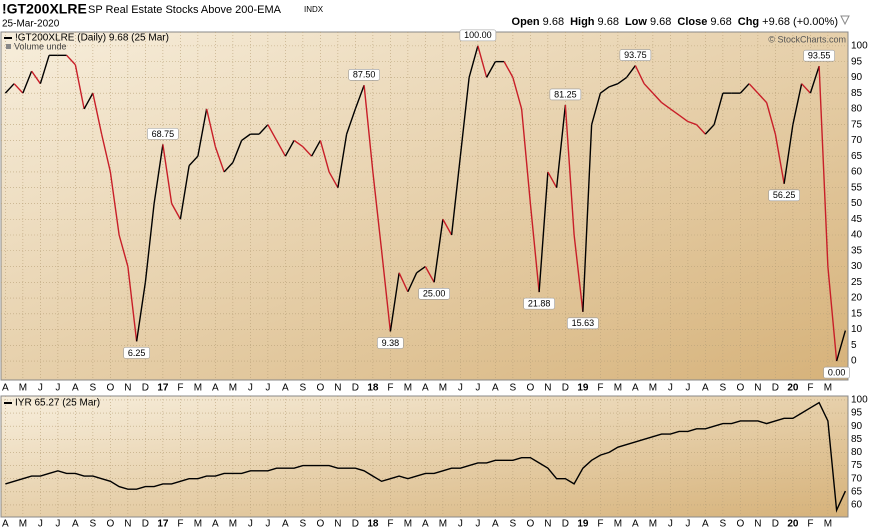 The height and width of the screenshot is (532, 871). I want to click on y-tick-label: 5, so click(854, 345).